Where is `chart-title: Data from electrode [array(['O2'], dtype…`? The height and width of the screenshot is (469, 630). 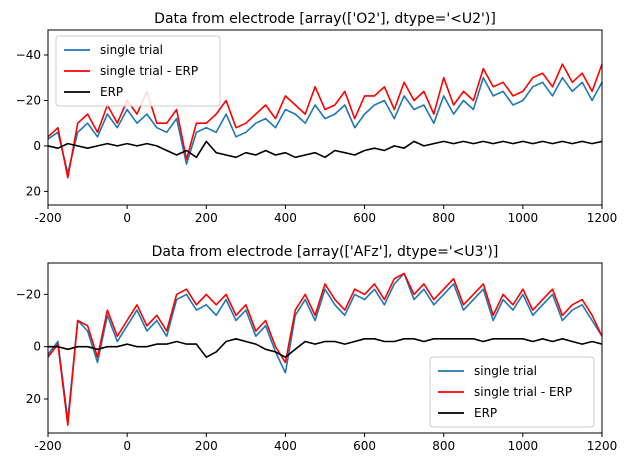
chart-title: Data from electrode [array(['O2'], dtype… is located at coordinates (325, 19).